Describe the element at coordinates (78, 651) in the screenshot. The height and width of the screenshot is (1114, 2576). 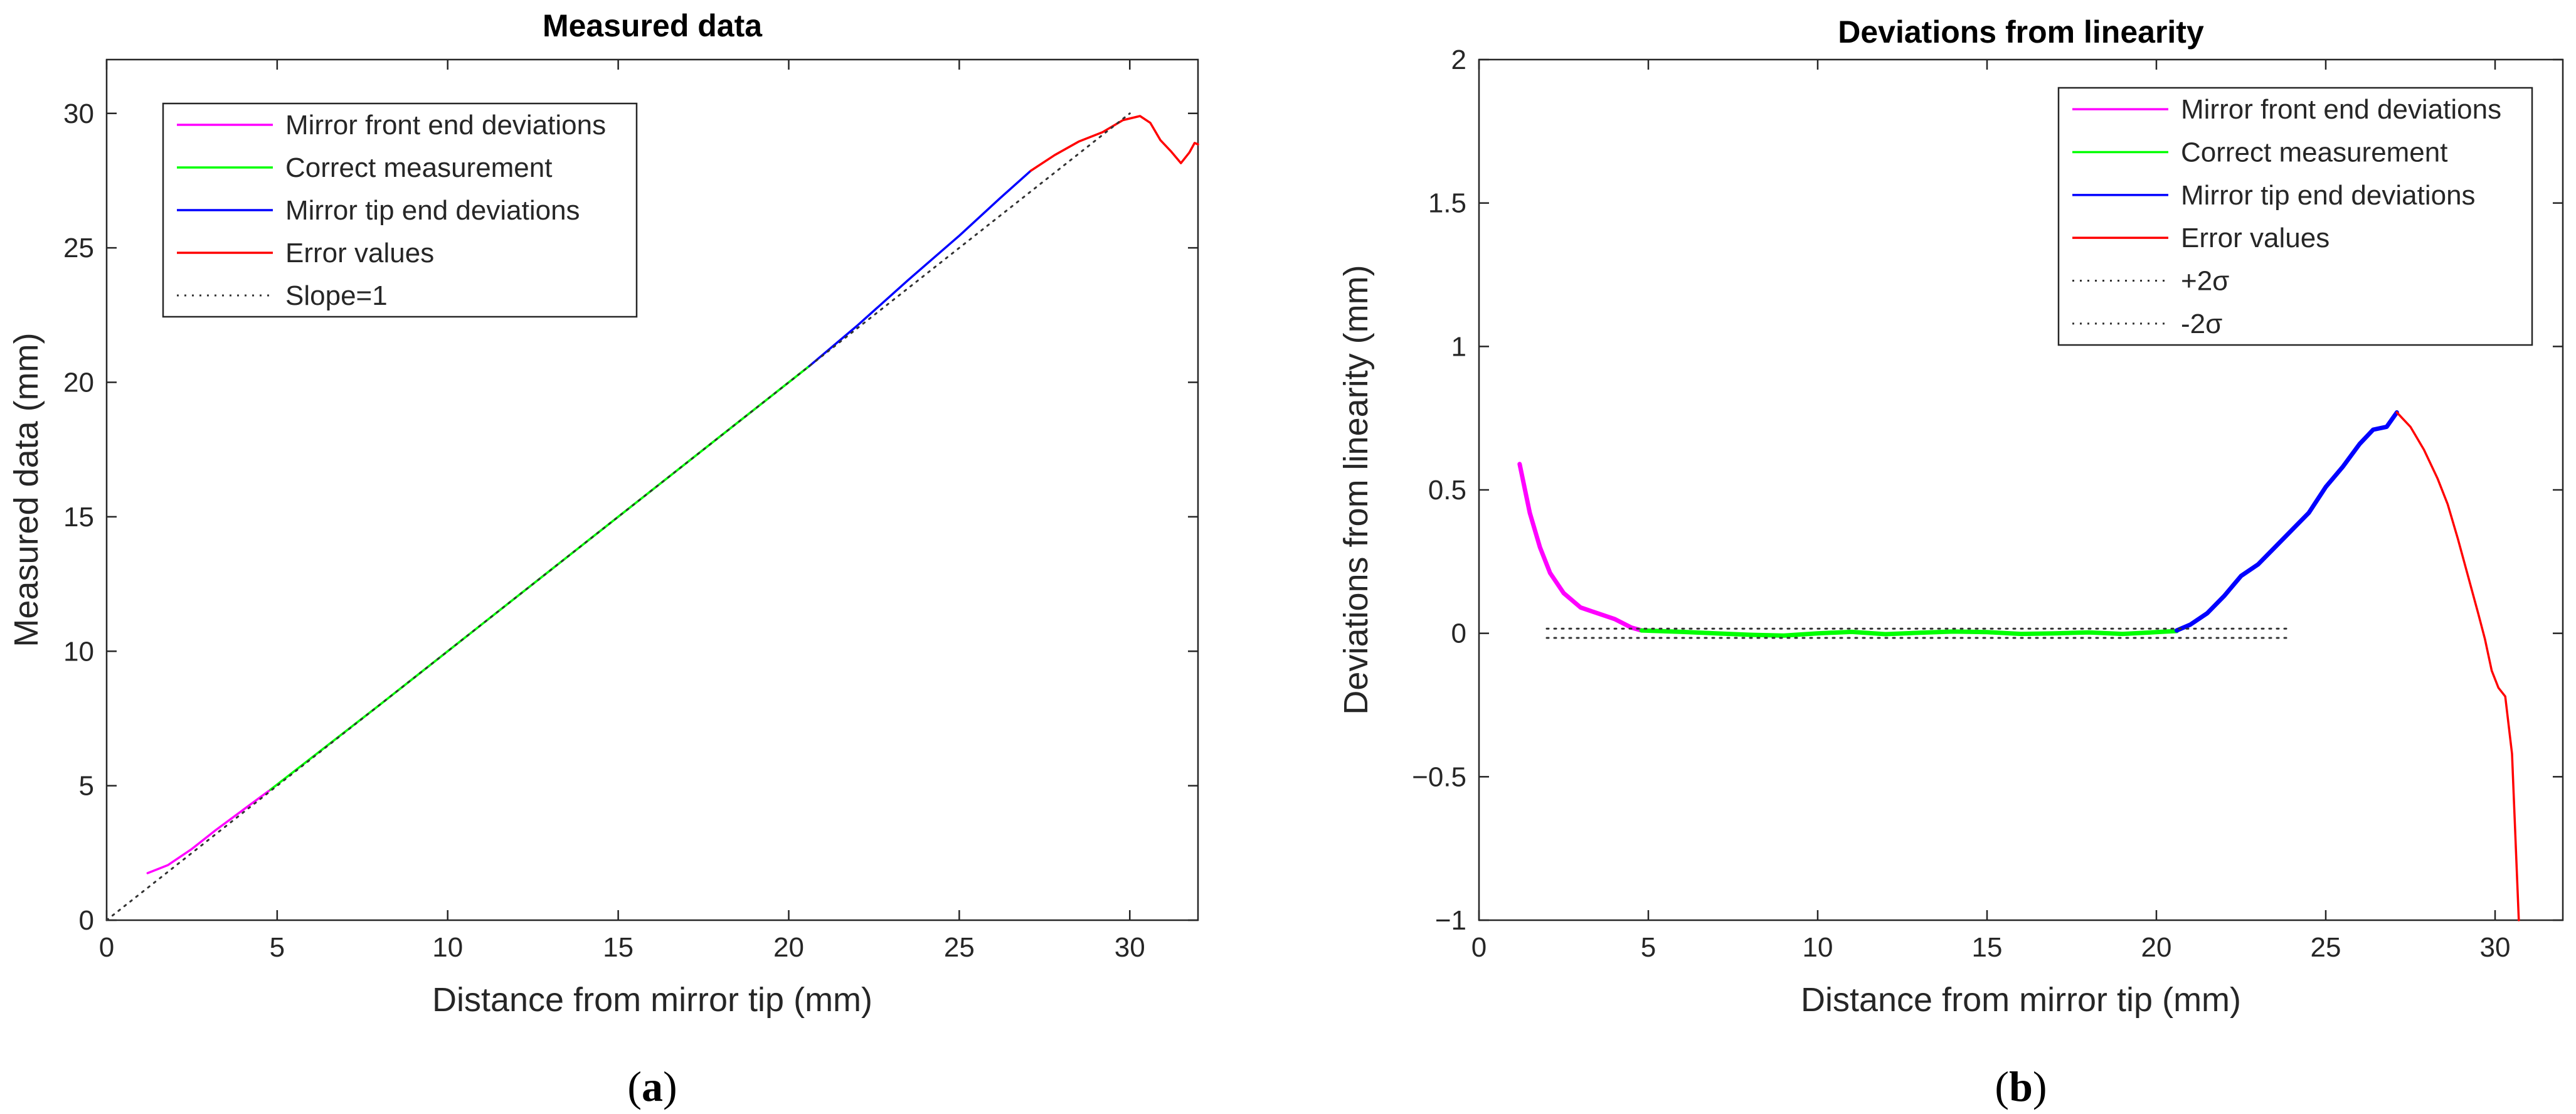
I see `y-tick-label: 10` at that location.